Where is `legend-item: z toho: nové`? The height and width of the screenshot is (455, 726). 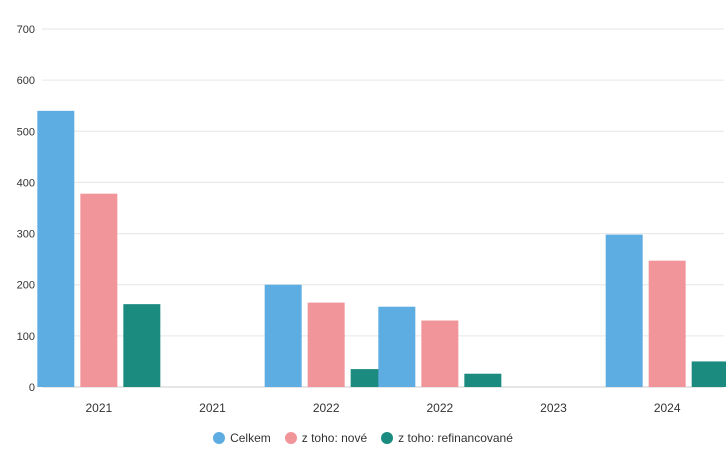 legend-item: z toho: nové is located at coordinates (326, 438).